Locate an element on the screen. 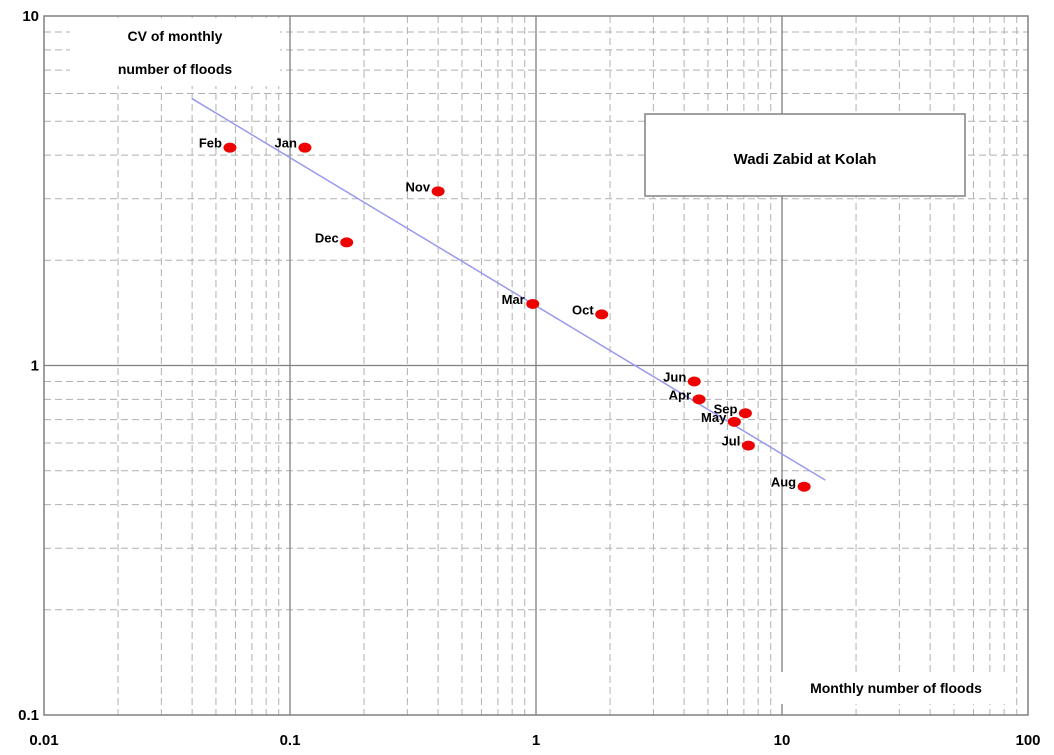 This screenshot has height=755, width=1054. data-label-dec: Dec is located at coordinates (327, 237).